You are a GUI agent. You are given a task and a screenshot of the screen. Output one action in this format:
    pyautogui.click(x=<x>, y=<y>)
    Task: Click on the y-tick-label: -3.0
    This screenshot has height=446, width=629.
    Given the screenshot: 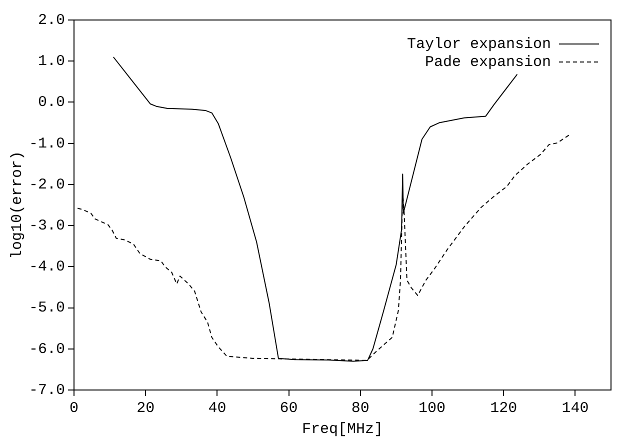 What is the action you would take?
    pyautogui.click(x=47, y=226)
    